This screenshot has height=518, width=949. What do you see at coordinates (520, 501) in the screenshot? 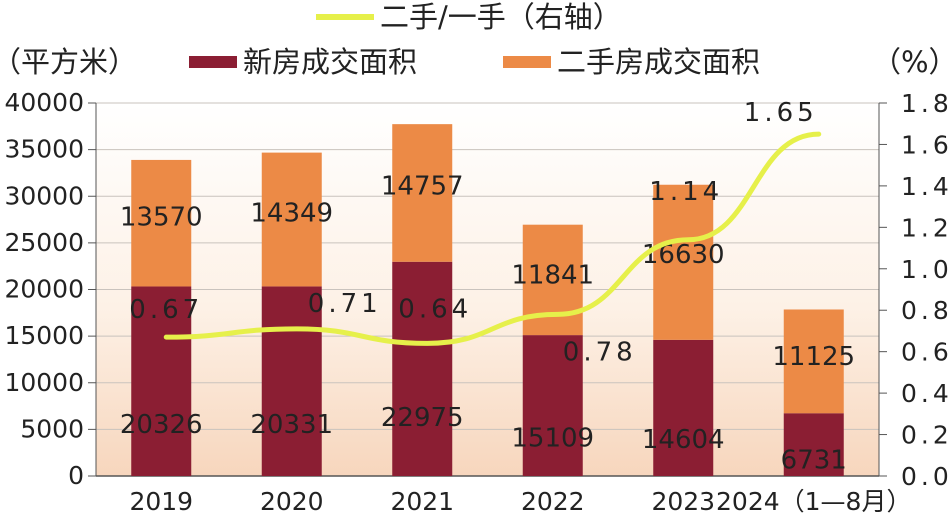
I see `x-axis-labels: 2019 2020 2021 2022 2023 2024（1—8月）` at bounding box center [520, 501].